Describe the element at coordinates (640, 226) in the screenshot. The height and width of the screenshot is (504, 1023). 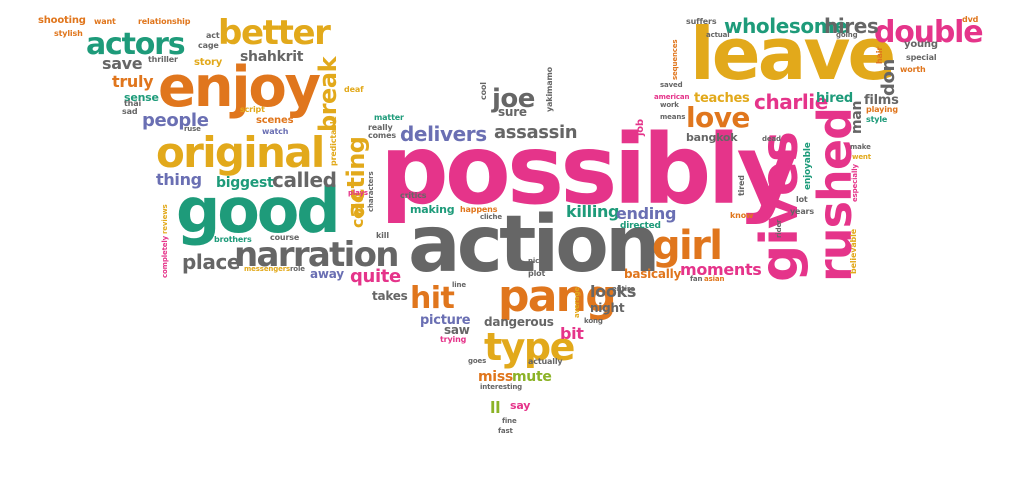
I see `word-directed: directed` at that location.